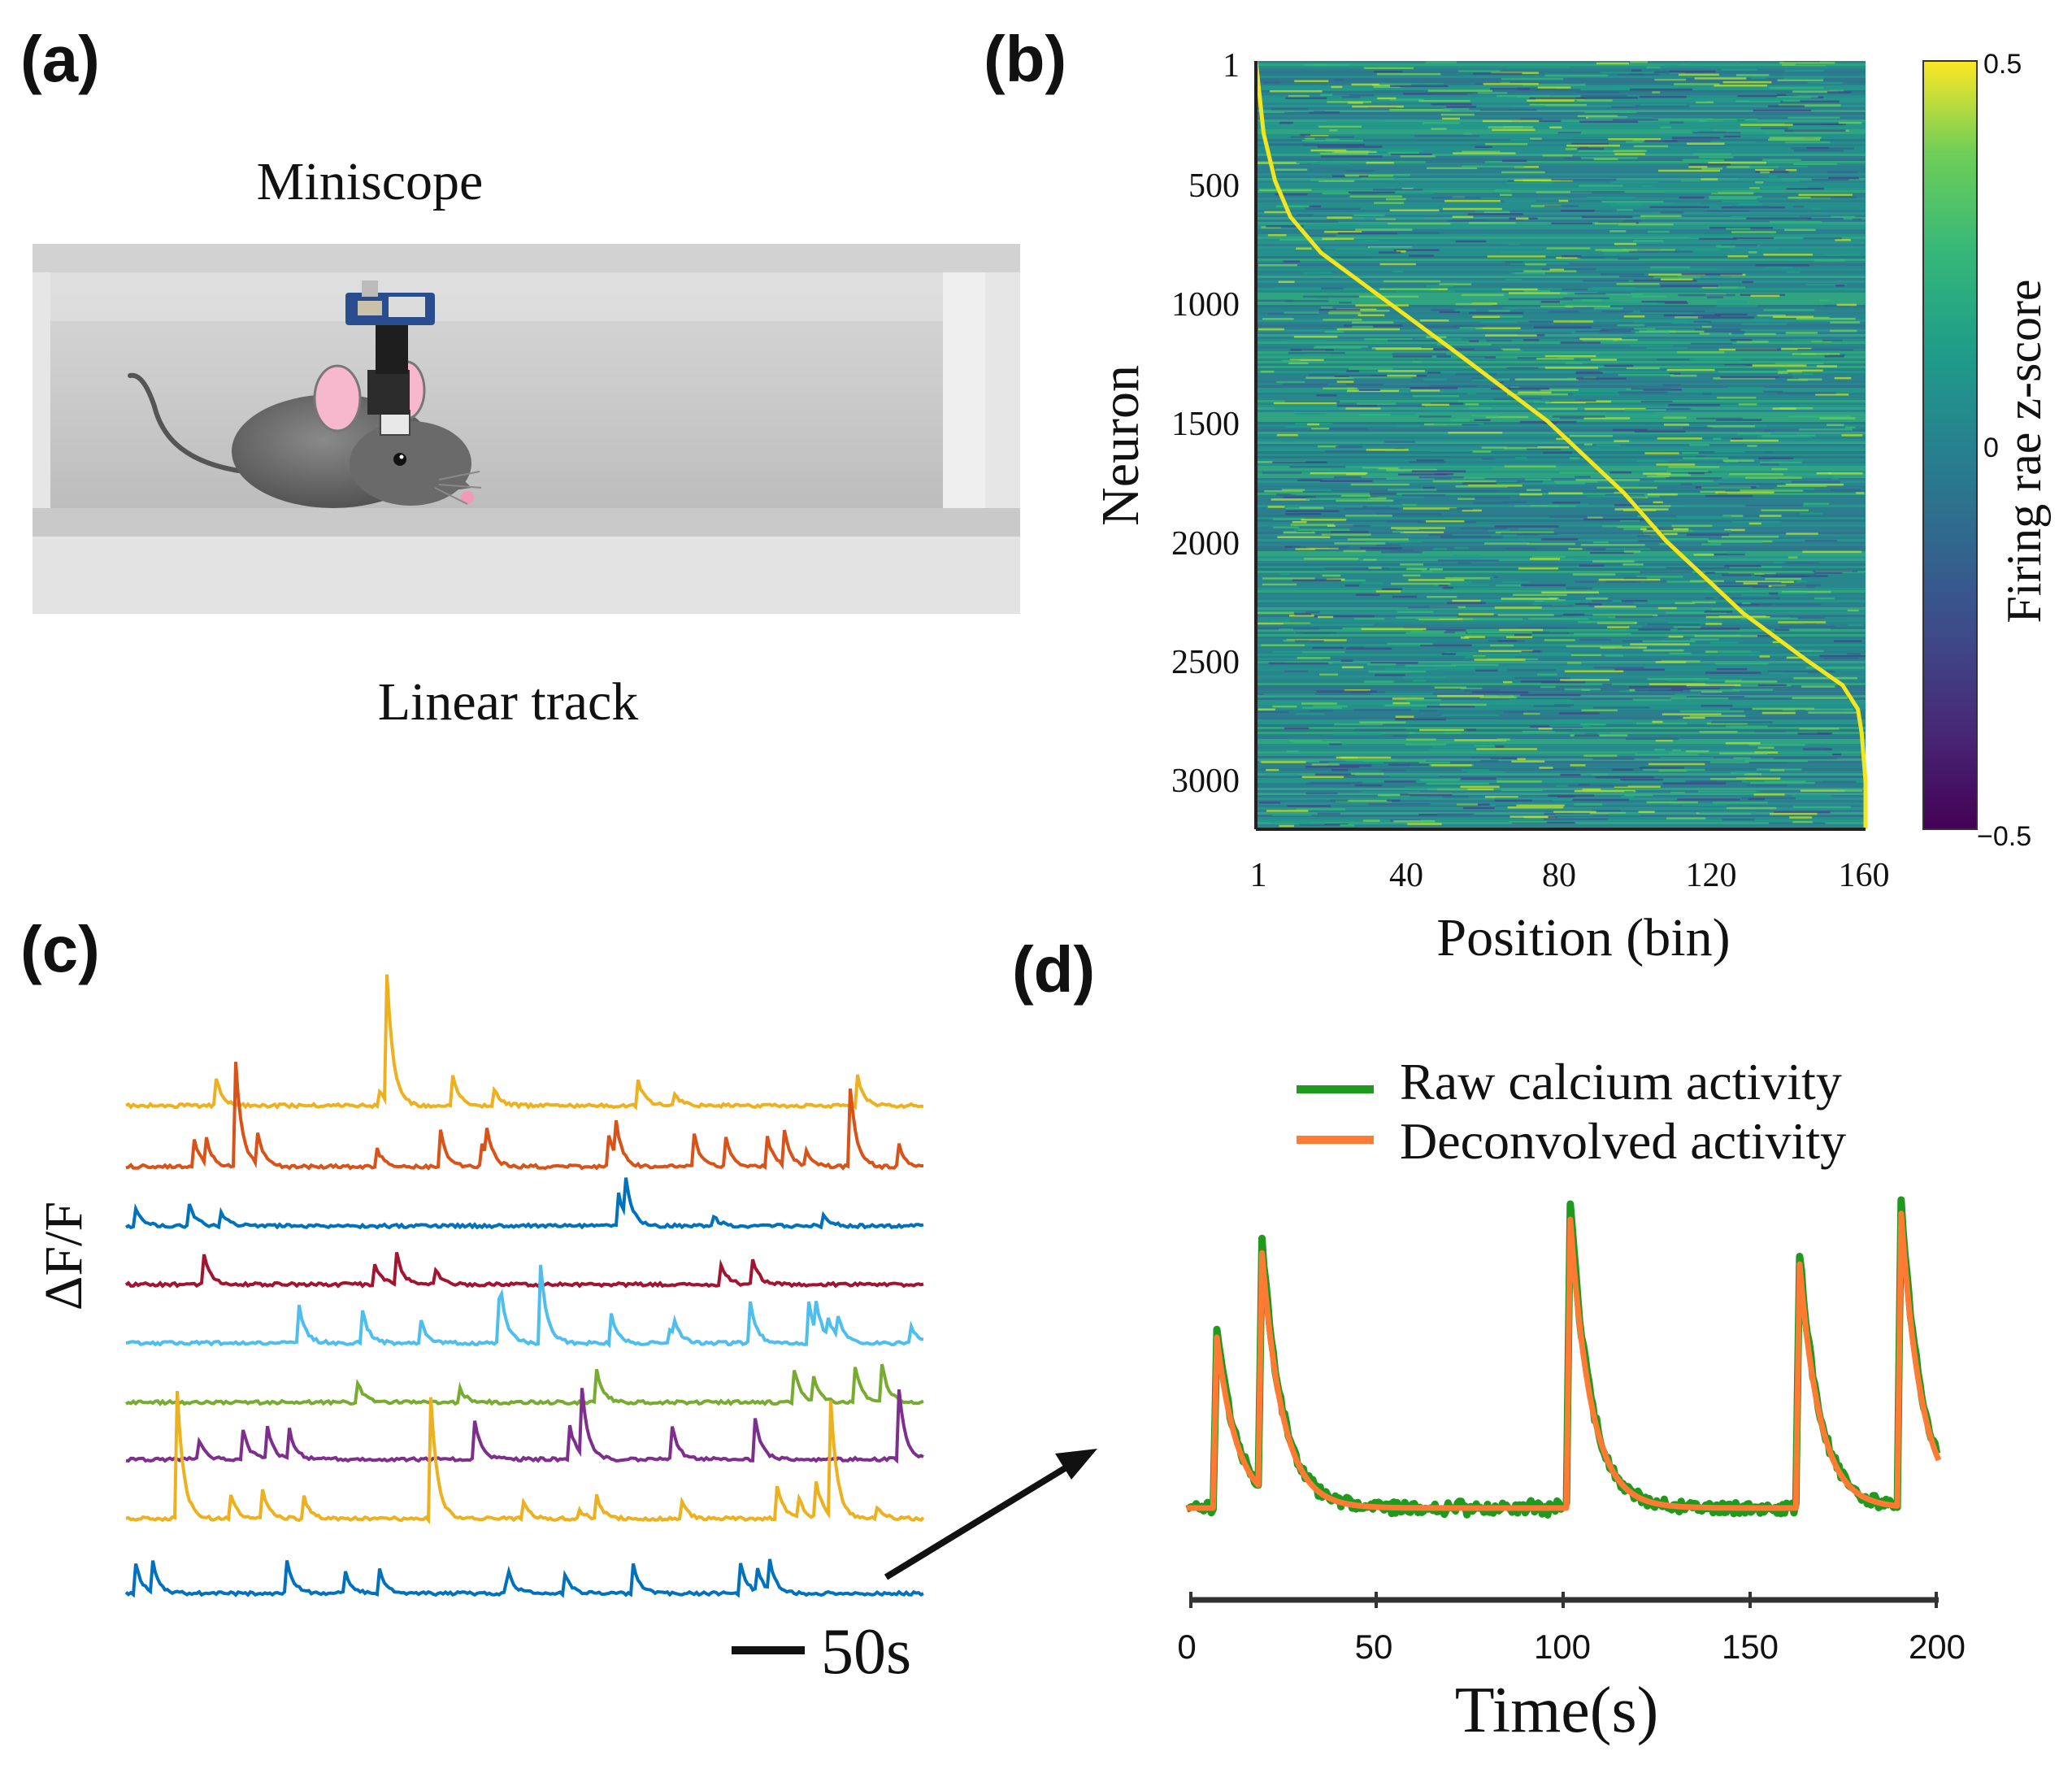 Image resolution: width=2072 pixels, height=1769 pixels. Describe the element at coordinates (1205, 781) in the screenshot. I see `y-tick-label: 3000` at that location.